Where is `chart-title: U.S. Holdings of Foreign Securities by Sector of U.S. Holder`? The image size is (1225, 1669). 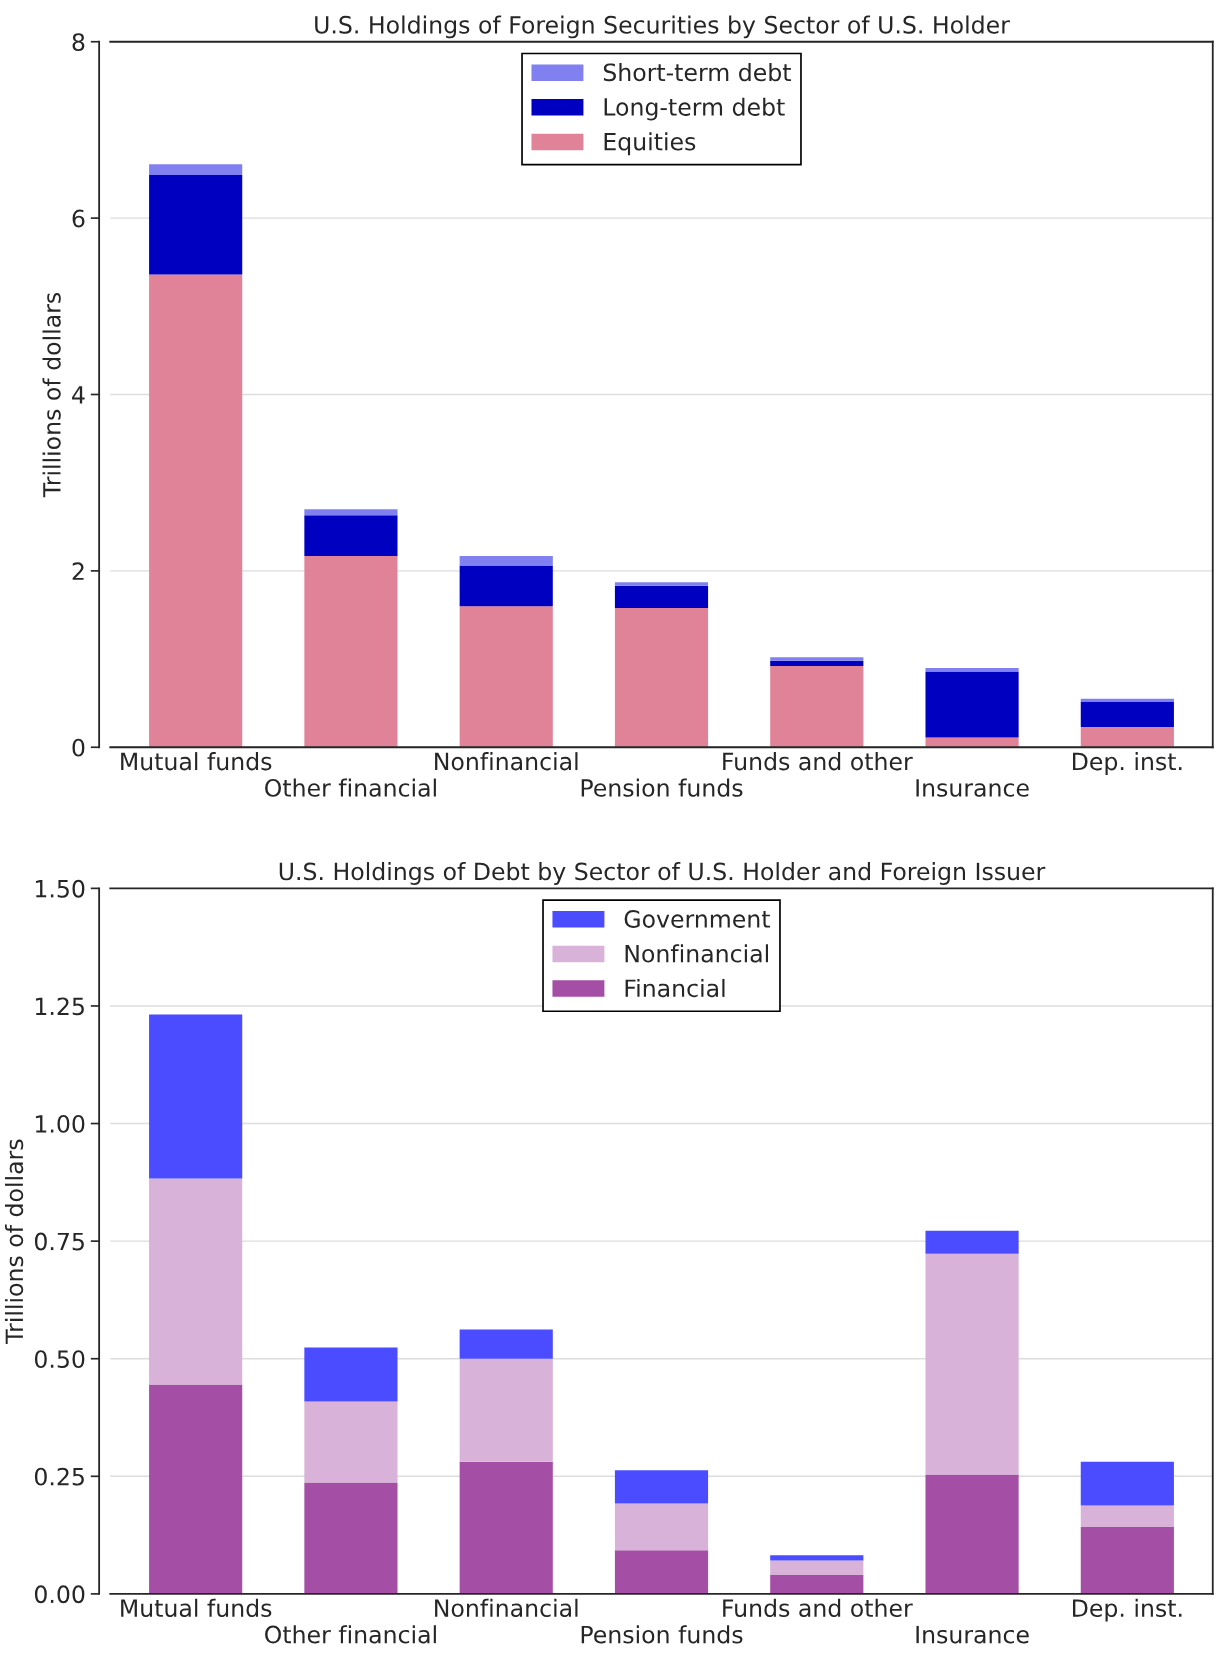 chart-title: U.S. Holdings of Foreign Securities by Sector of U.S. Holder is located at coordinates (662, 27).